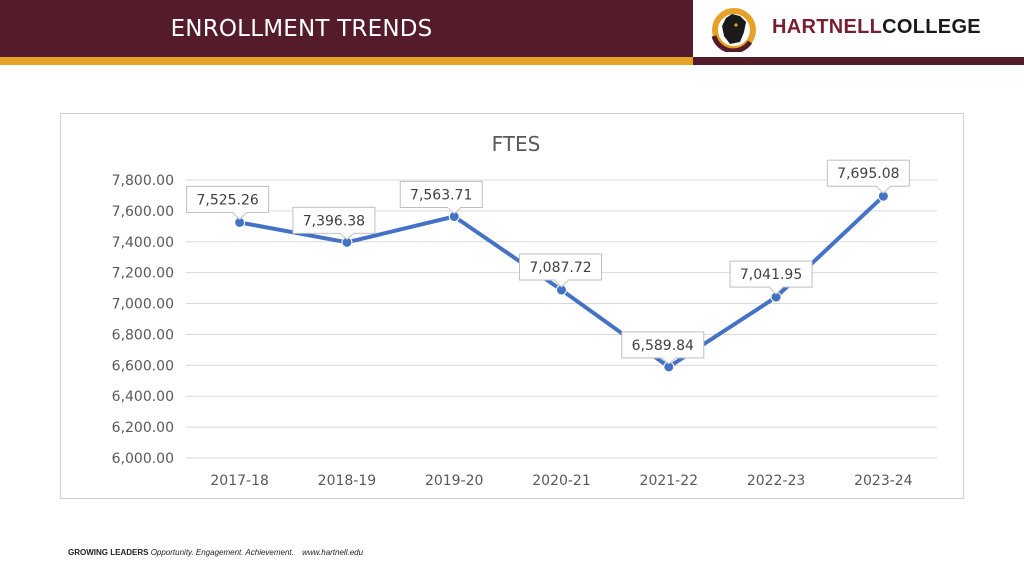 This screenshot has width=1024, height=576. I want to click on college-name: HARTNELLCOLLEGE, so click(876, 27).